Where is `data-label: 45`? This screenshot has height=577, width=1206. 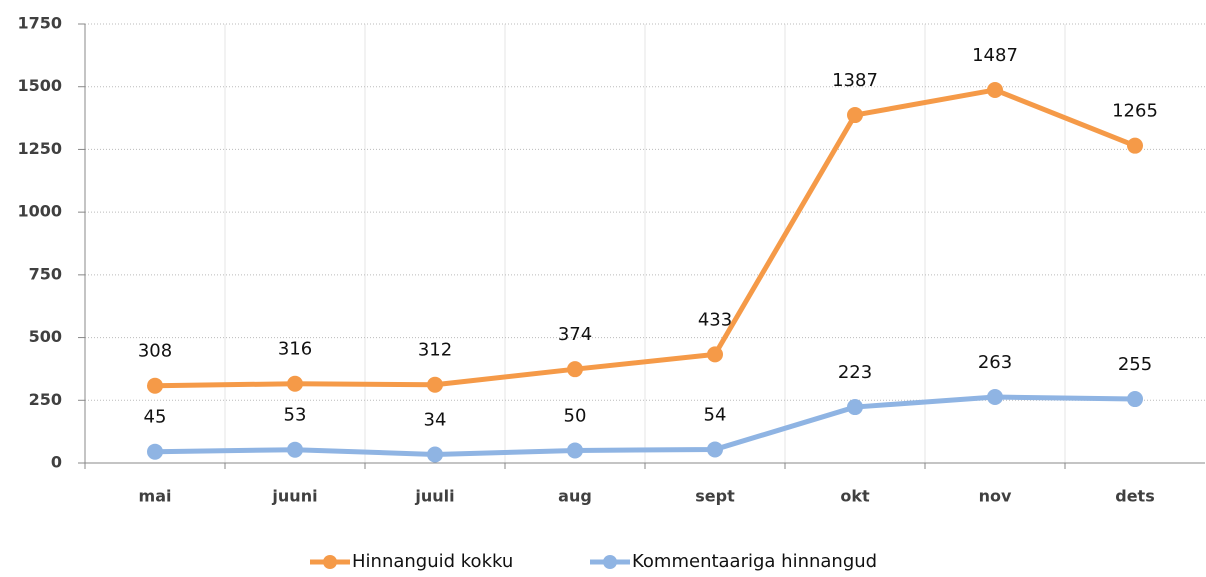 data-label: 45 is located at coordinates (155, 417).